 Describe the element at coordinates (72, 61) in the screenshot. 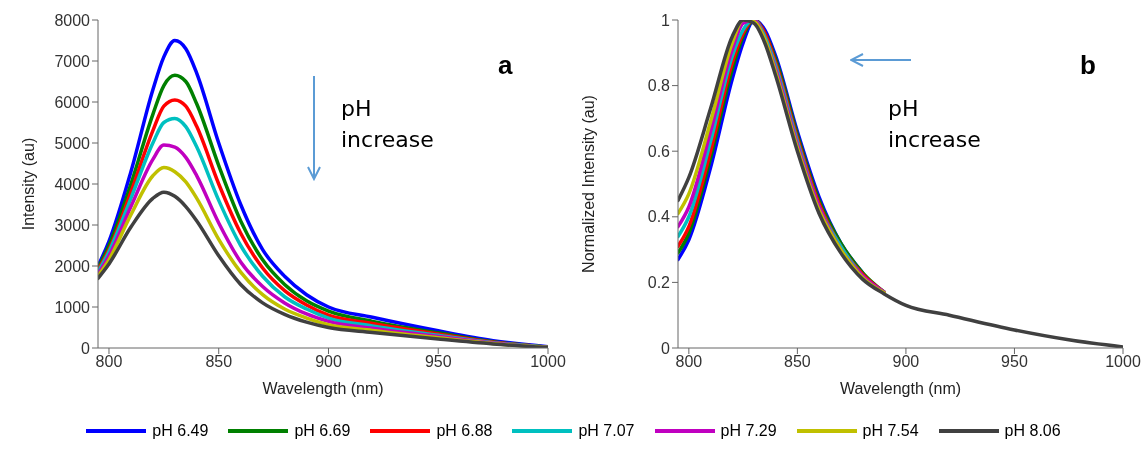

I see `y-tick-label: 7000` at that location.